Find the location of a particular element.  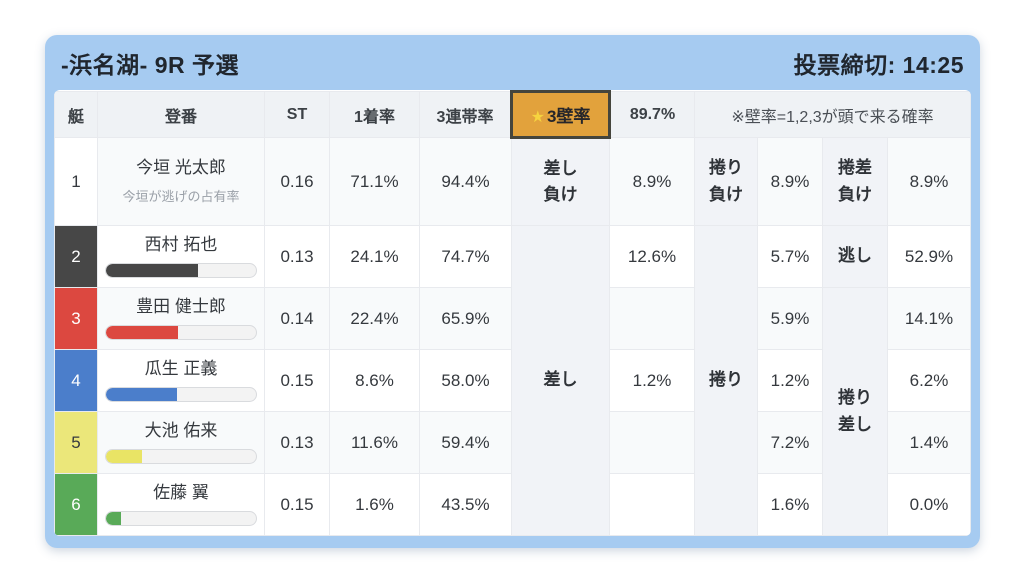

column-header-boat: 艇 is located at coordinates (76, 114).